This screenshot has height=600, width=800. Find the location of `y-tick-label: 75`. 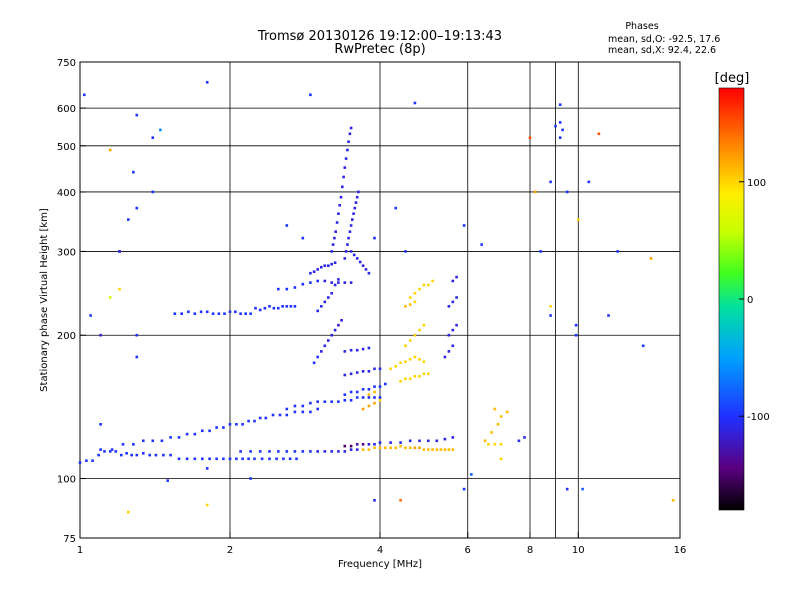

y-tick-label: 75 is located at coordinates (69, 539).